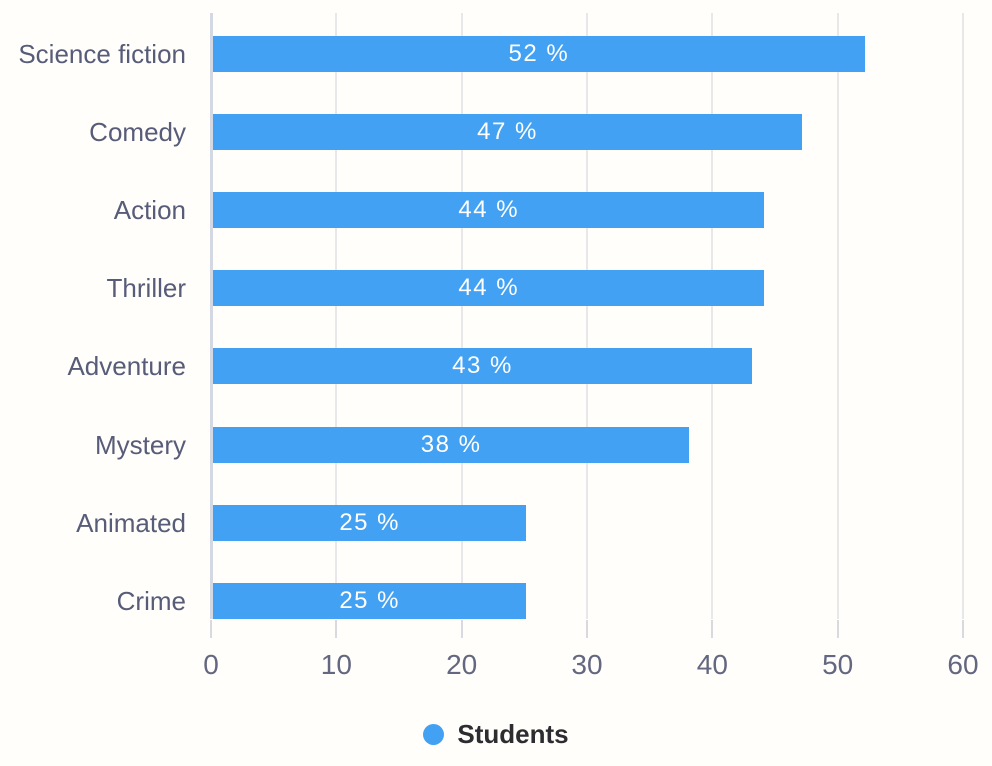 The height and width of the screenshot is (766, 992). What do you see at coordinates (211, 664) in the screenshot?
I see `x-tick-label-0: 0` at bounding box center [211, 664].